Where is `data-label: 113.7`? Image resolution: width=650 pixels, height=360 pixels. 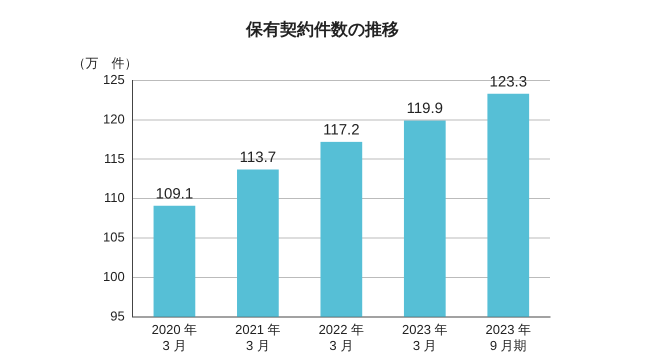 data-label: 113.7 is located at coordinates (258, 157).